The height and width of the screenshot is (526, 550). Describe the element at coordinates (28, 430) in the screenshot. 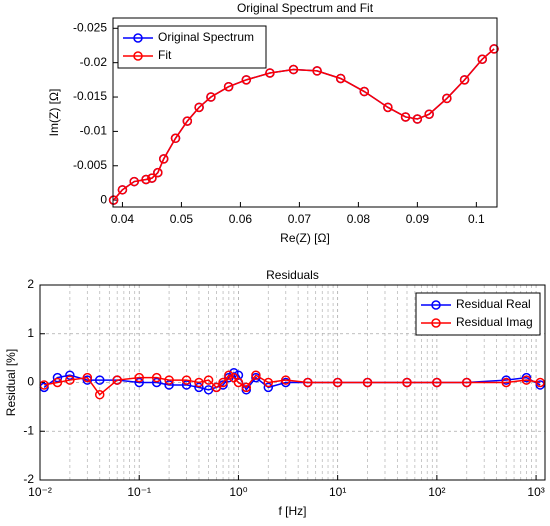

I see `y-tick-label: -1` at that location.